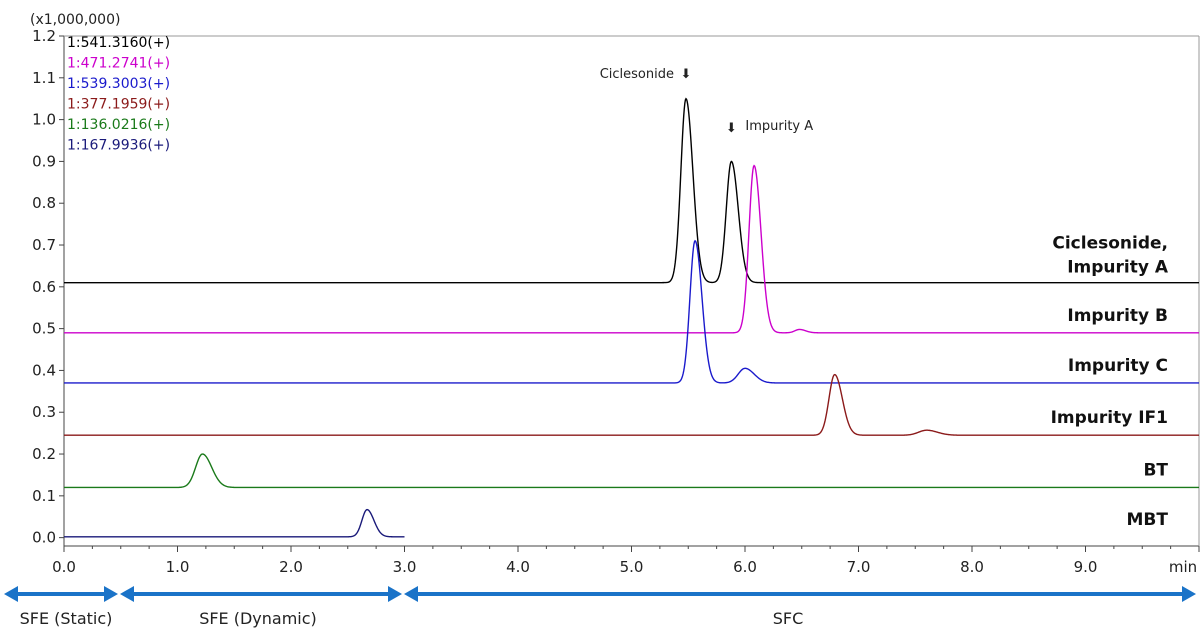  What do you see at coordinates (1183, 567) in the screenshot?
I see `x-unit-label: min` at bounding box center [1183, 567].